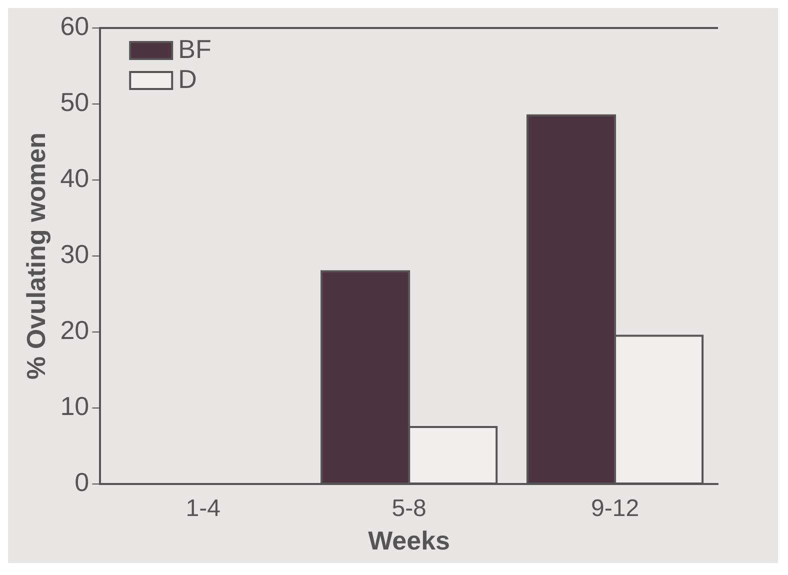 The width and height of the screenshot is (788, 575). What do you see at coordinates (75, 178) in the screenshot?
I see `y-tick-label: 40` at bounding box center [75, 178].